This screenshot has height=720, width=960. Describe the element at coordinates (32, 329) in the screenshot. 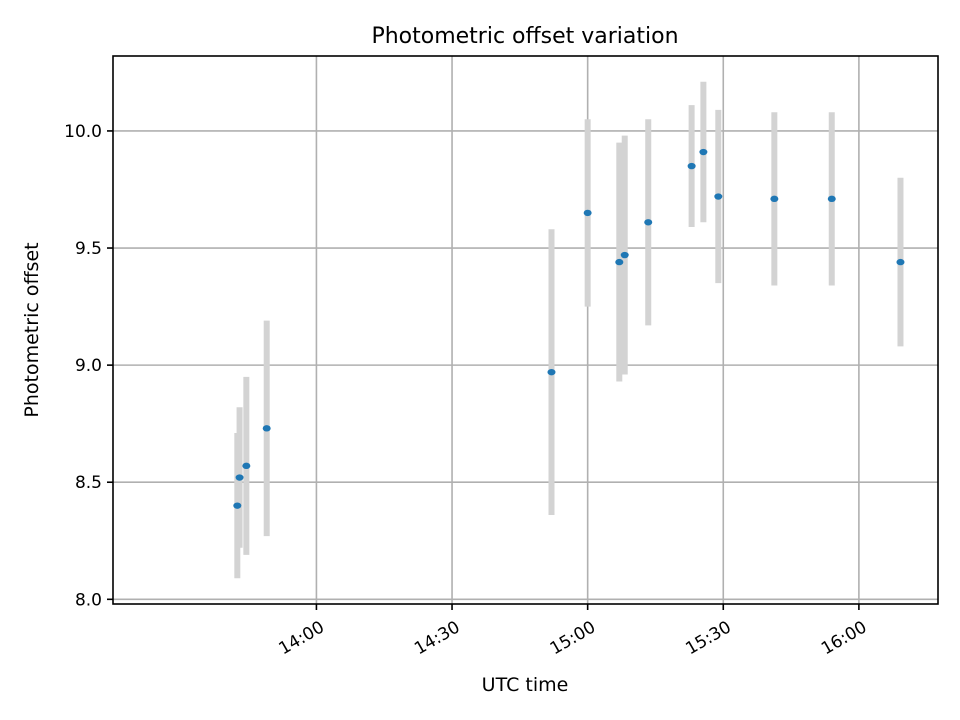

I see `y-axis-label: Photometric offset` at that location.